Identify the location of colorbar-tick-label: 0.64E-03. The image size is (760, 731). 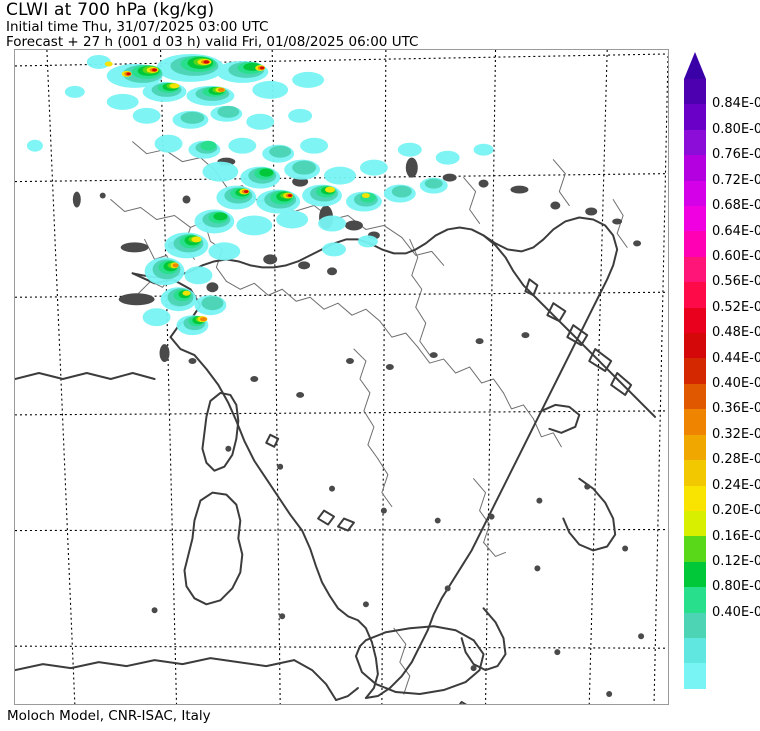
(736, 231).